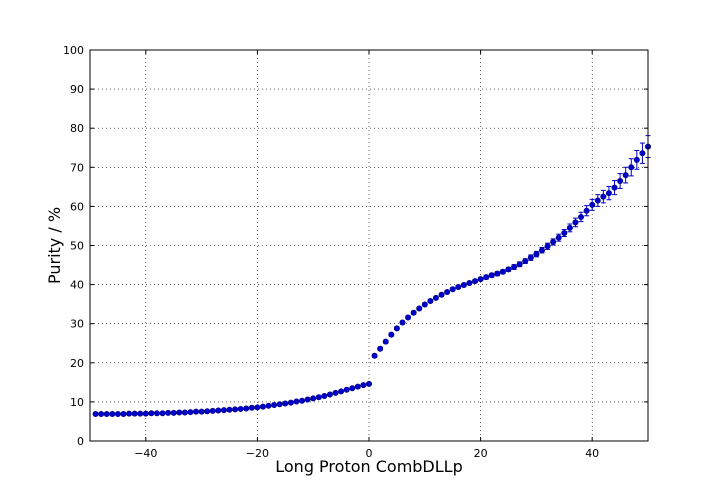 The width and height of the screenshot is (720, 504). I want to click on y-tick-label: 90, so click(77, 89).